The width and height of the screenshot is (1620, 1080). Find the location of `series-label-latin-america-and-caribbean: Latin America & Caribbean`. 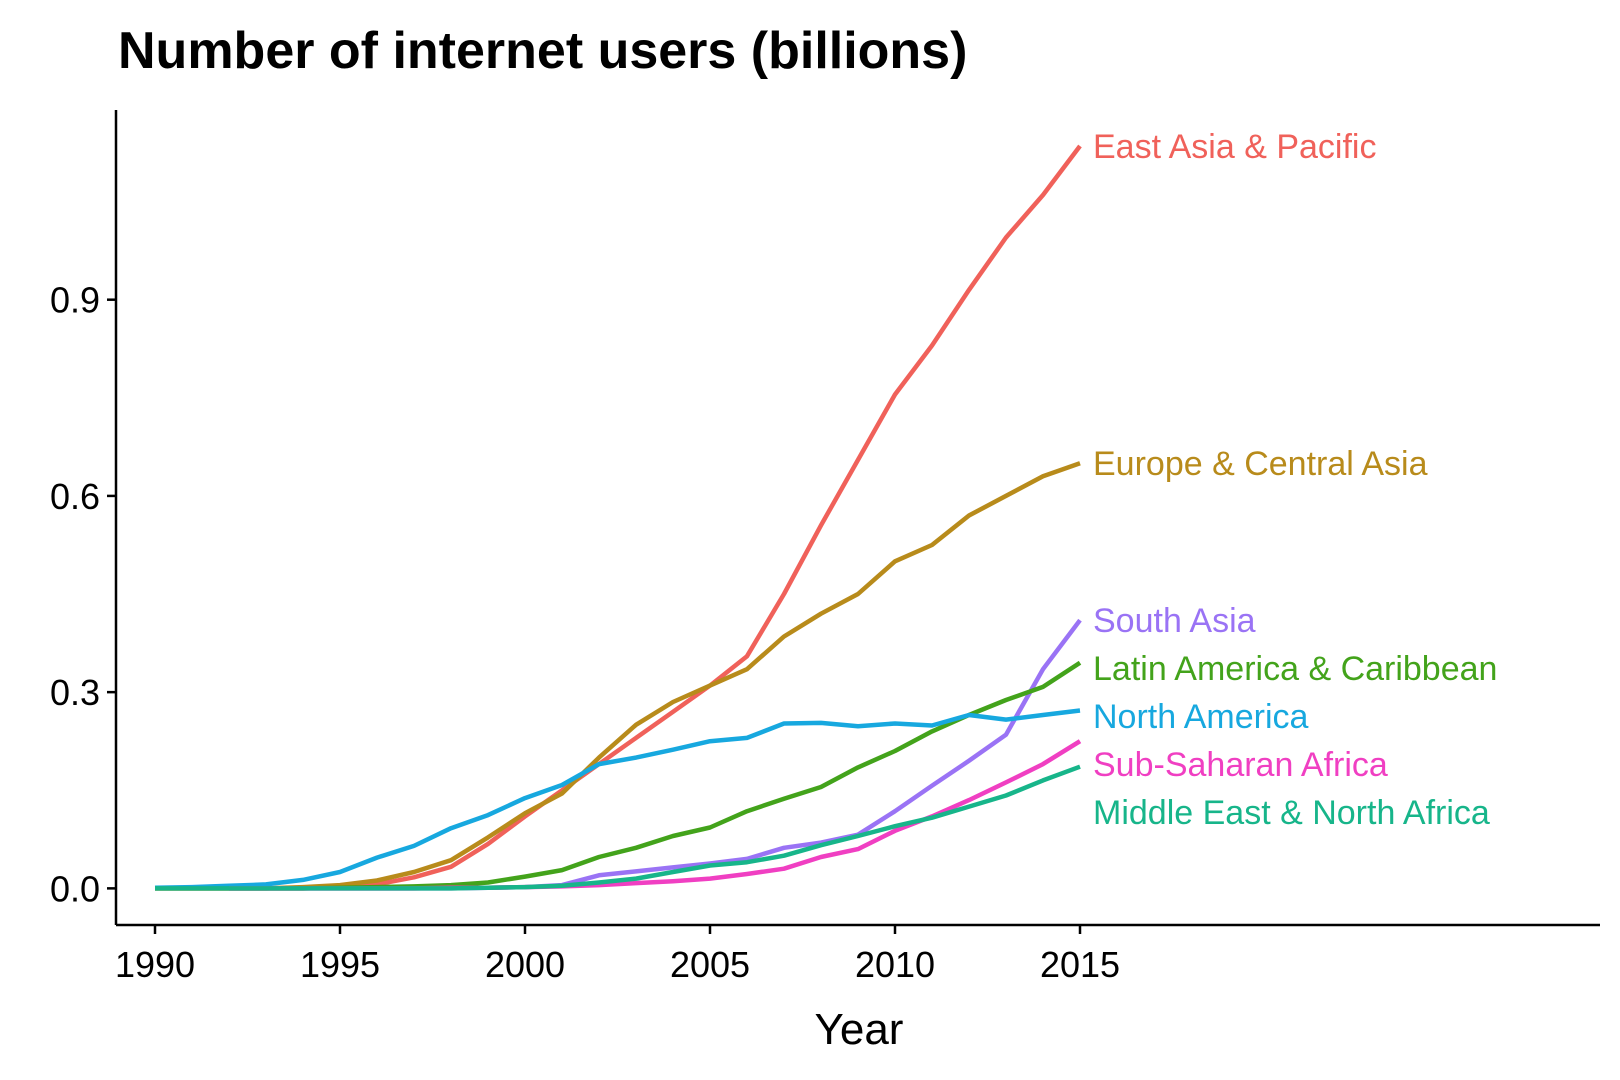

series-label-latin-america-and-caribbean: Latin America & Caribbean is located at coordinates (1295, 669).